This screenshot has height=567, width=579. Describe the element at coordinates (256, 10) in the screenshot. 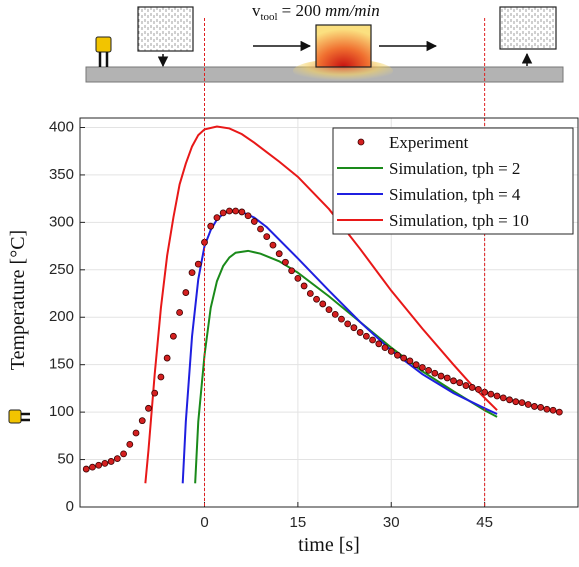

I see `annotation-symbol: v` at that location.